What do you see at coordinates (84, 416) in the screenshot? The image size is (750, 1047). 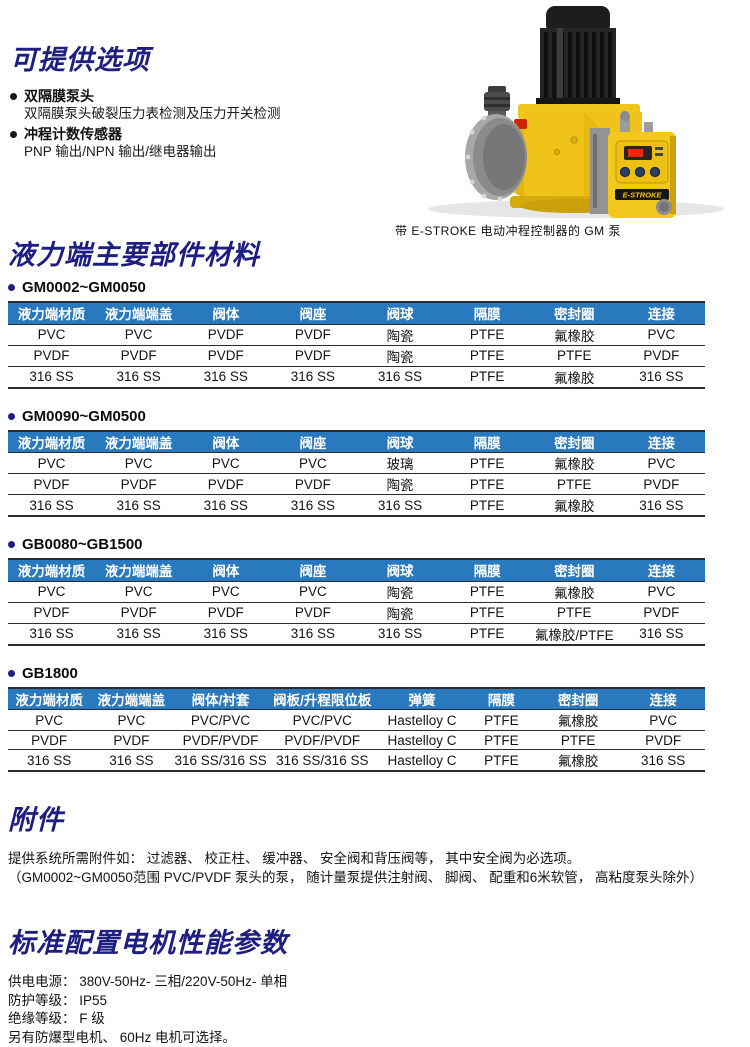 I see `model-range-label: GM0090~GM0500` at bounding box center [84, 416].